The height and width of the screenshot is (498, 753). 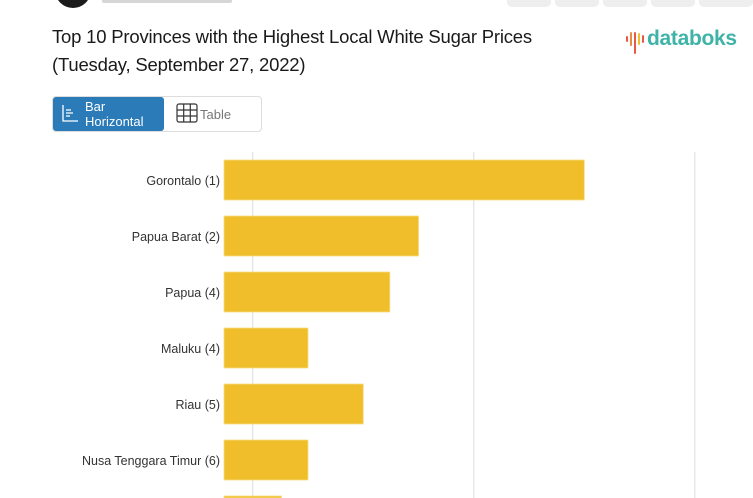 I want to click on view-toggle: Bar Horizontal Table, so click(x=157, y=114).